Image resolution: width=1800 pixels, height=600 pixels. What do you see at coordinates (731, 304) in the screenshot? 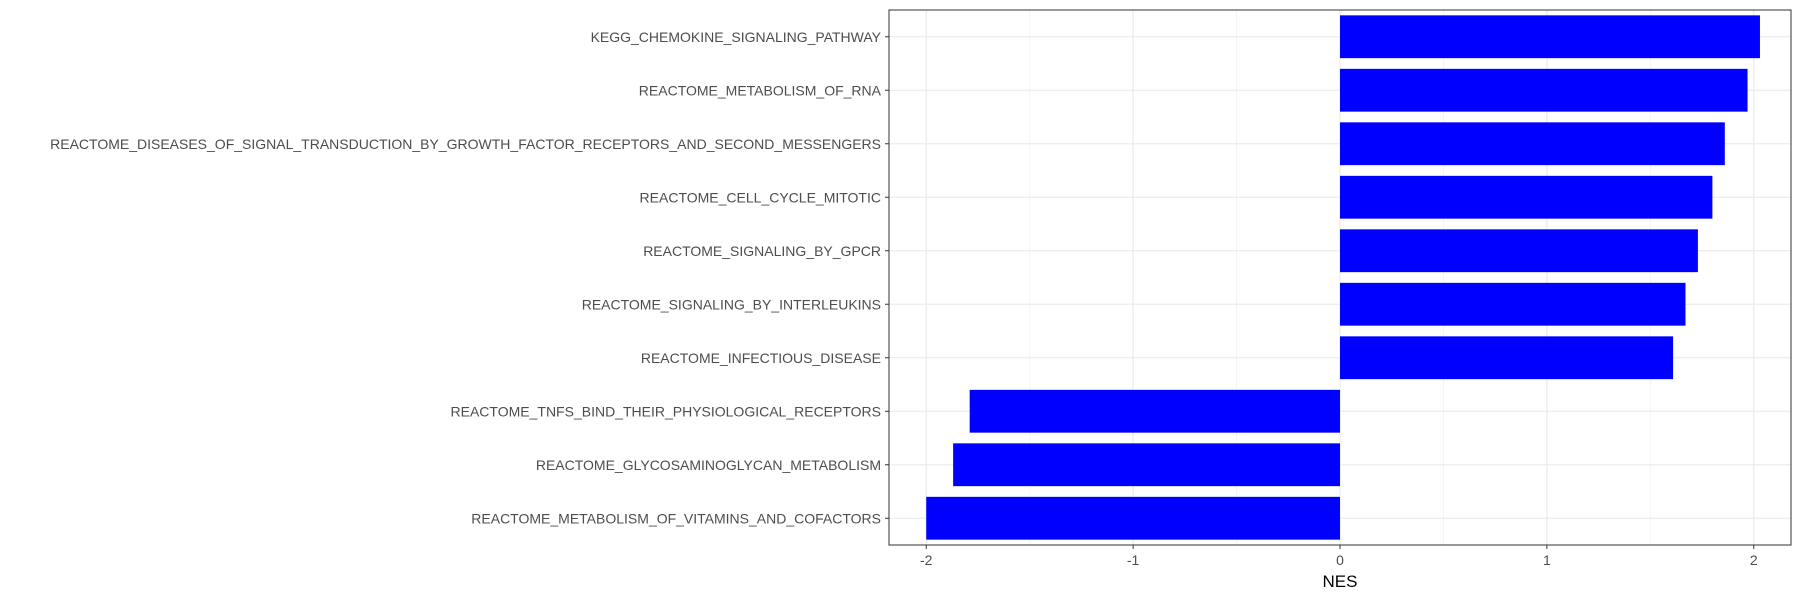
I see `category-label: REACTOME_SIGNALING_BY_INTERLEUKINS` at bounding box center [731, 304].